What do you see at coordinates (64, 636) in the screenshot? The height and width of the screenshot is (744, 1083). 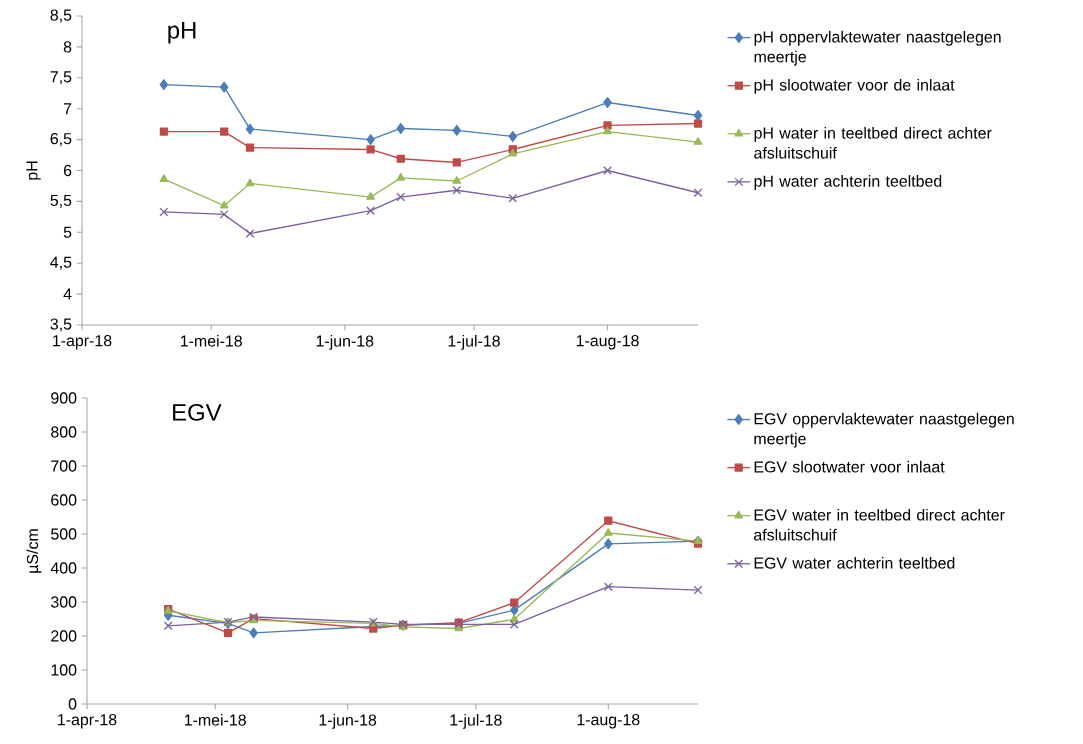 I see `y-tick-label: 200` at bounding box center [64, 636].